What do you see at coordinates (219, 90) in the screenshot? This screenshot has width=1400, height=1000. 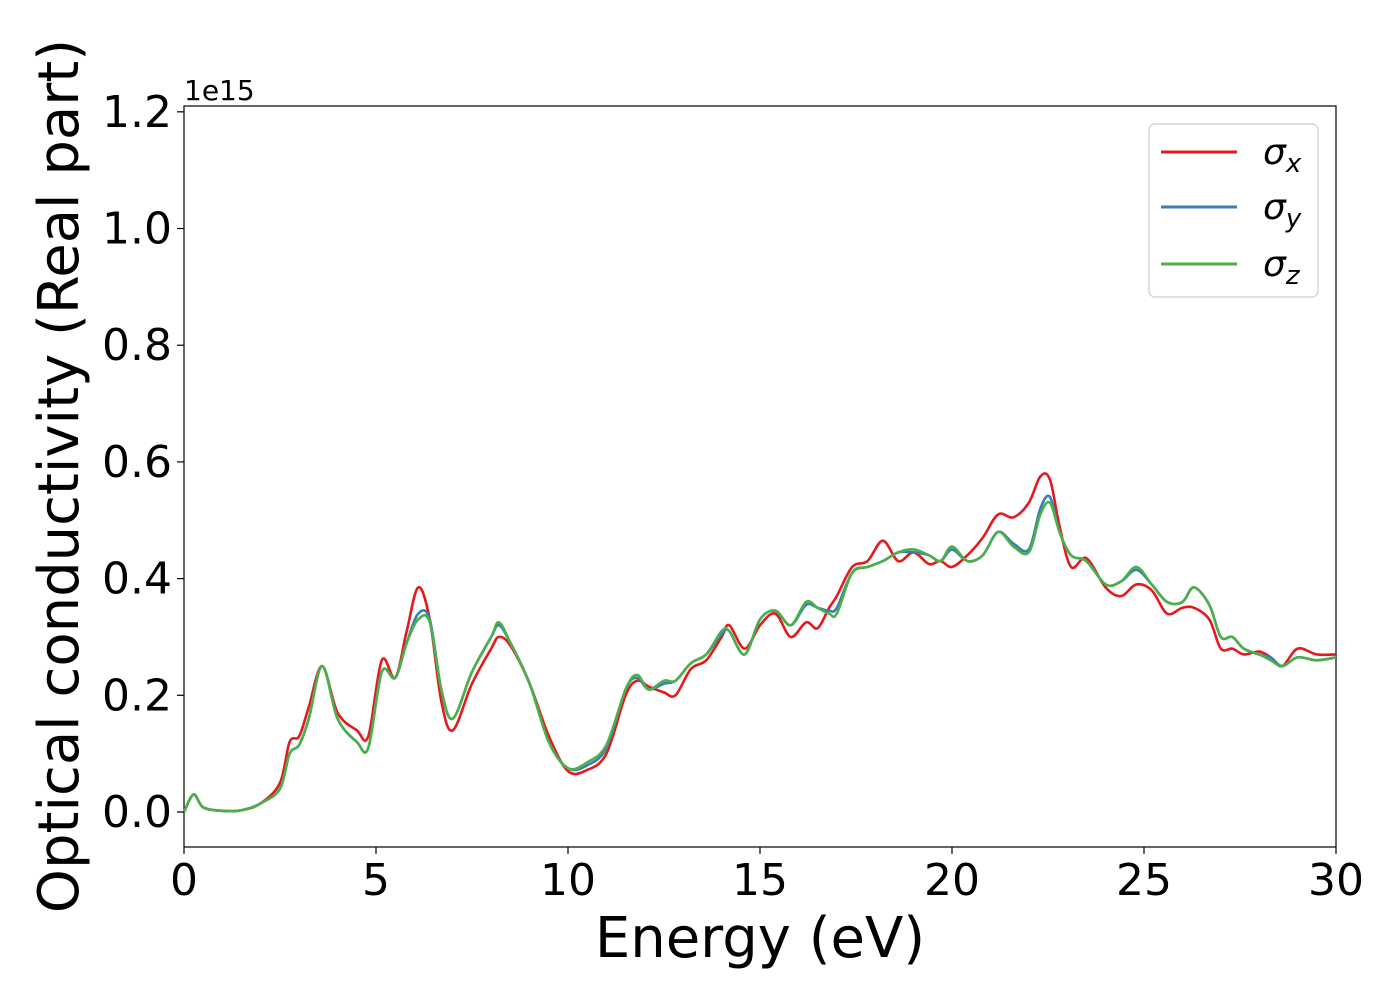 I see `y-offset-label: 1e15` at bounding box center [219, 90].